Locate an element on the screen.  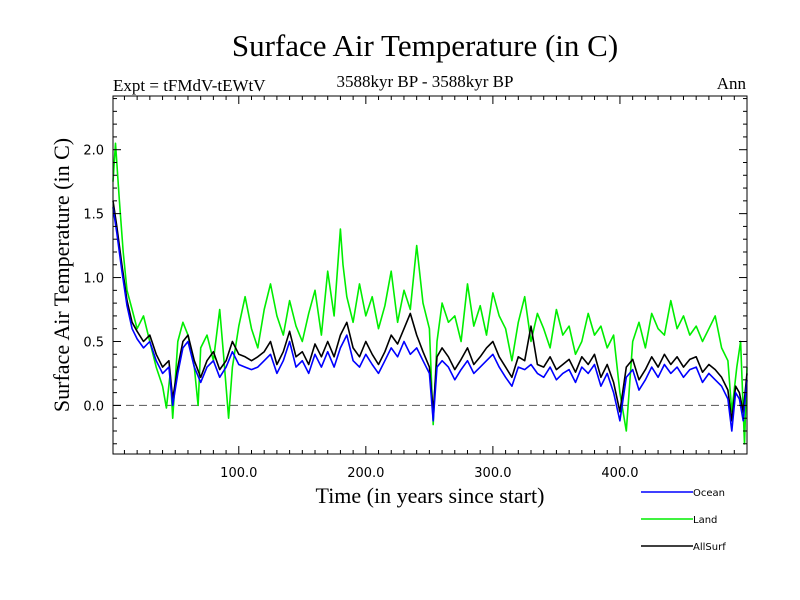
experiment-label: Expt = tFMdV-tEWtV is located at coordinates (189, 85).